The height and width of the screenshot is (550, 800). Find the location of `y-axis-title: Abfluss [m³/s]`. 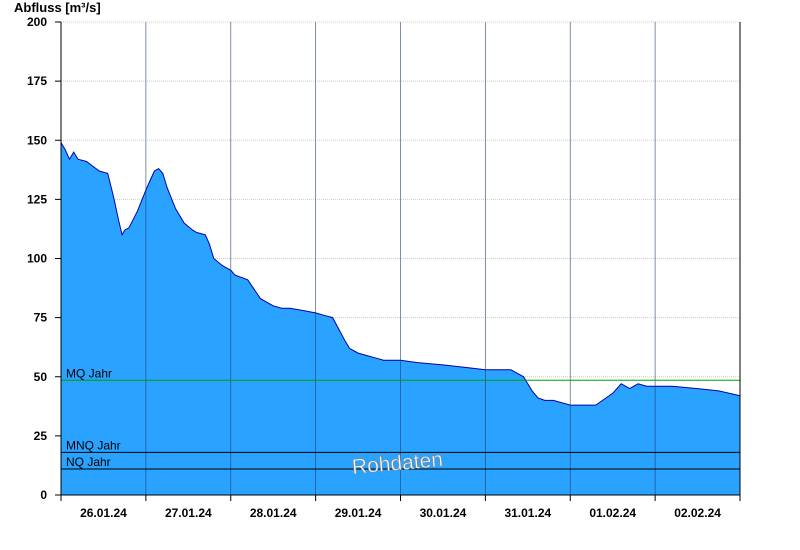

y-axis-title: Abfluss [m³/s] is located at coordinates (57, 7).